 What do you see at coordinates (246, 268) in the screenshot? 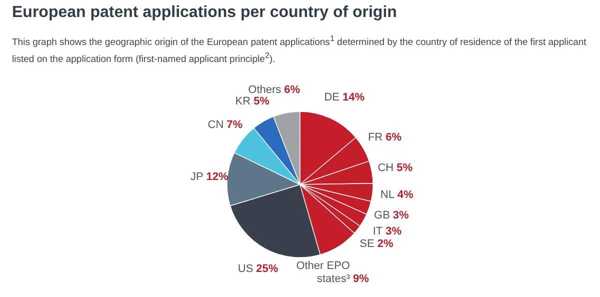
I see `slice-label: US` at bounding box center [246, 268].